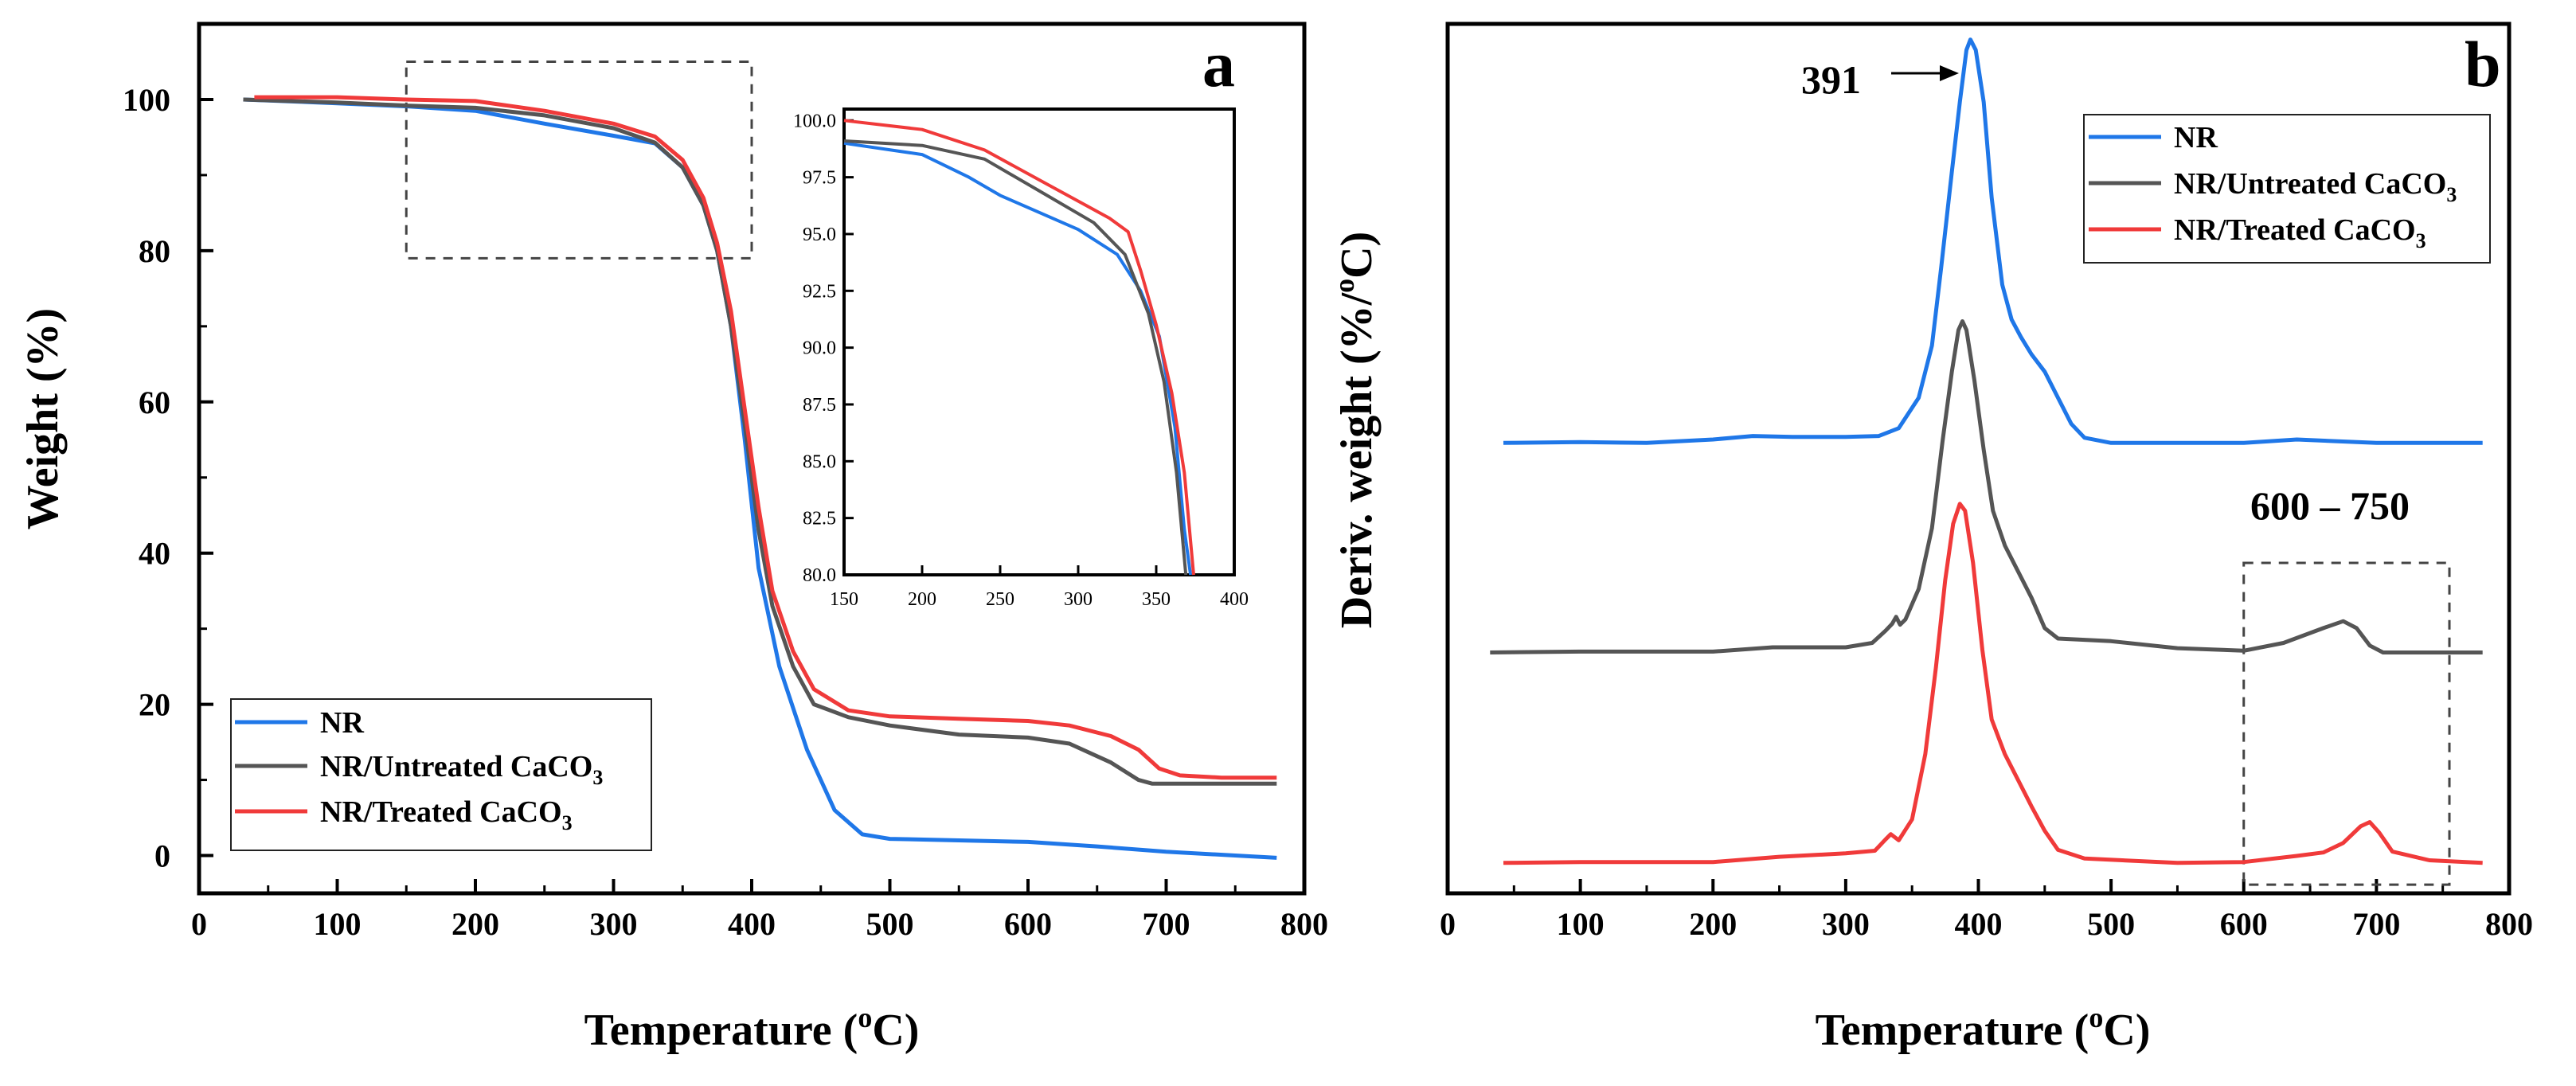 This screenshot has width=2576, height=1086. I want to click on inset-series, so click(1019, 347).